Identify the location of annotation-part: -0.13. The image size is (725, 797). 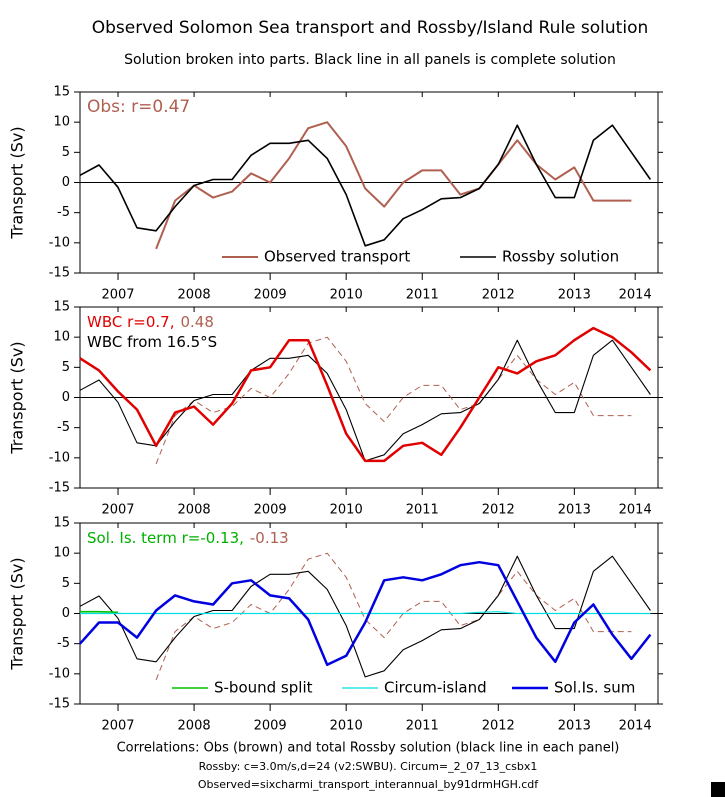
(269, 538).